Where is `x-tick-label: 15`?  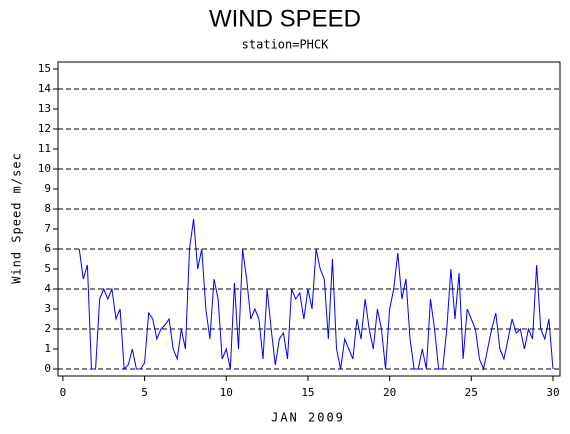
x-tick-label: 15 is located at coordinates (307, 392).